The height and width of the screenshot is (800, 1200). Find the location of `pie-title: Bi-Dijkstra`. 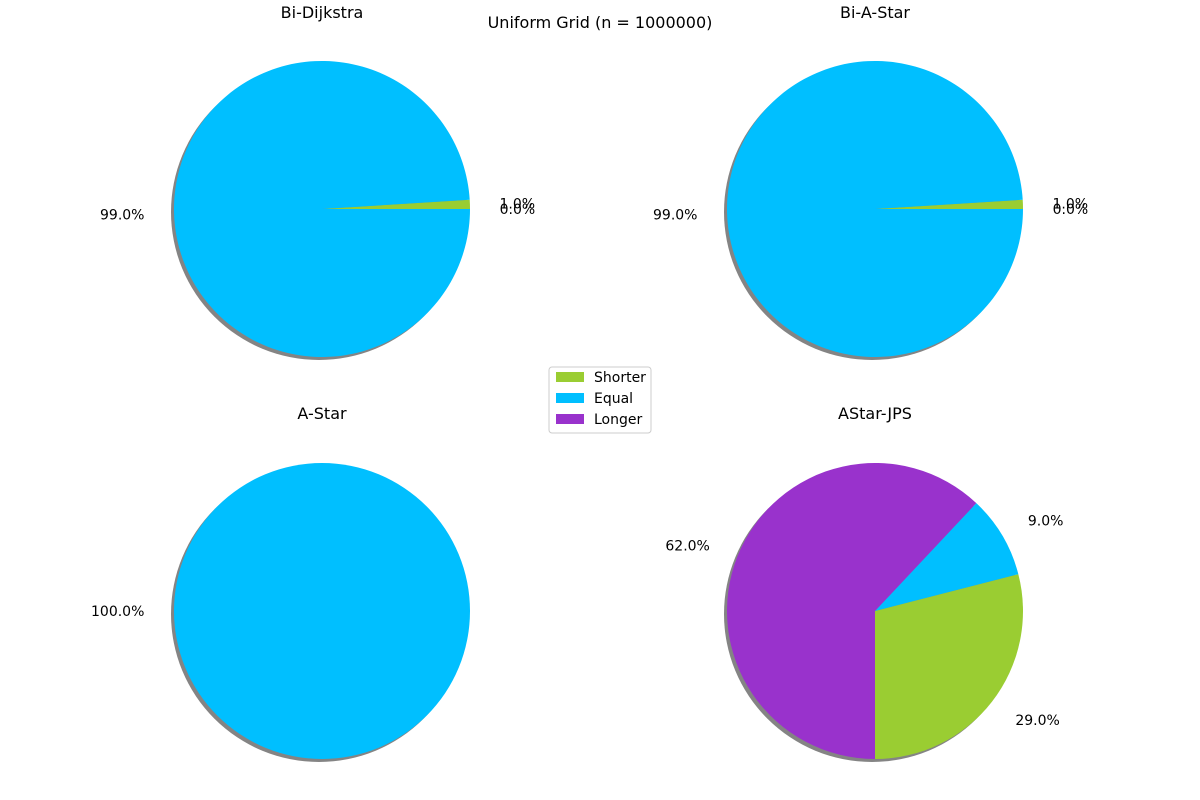

pie-title: Bi-Dijkstra is located at coordinates (322, 12).